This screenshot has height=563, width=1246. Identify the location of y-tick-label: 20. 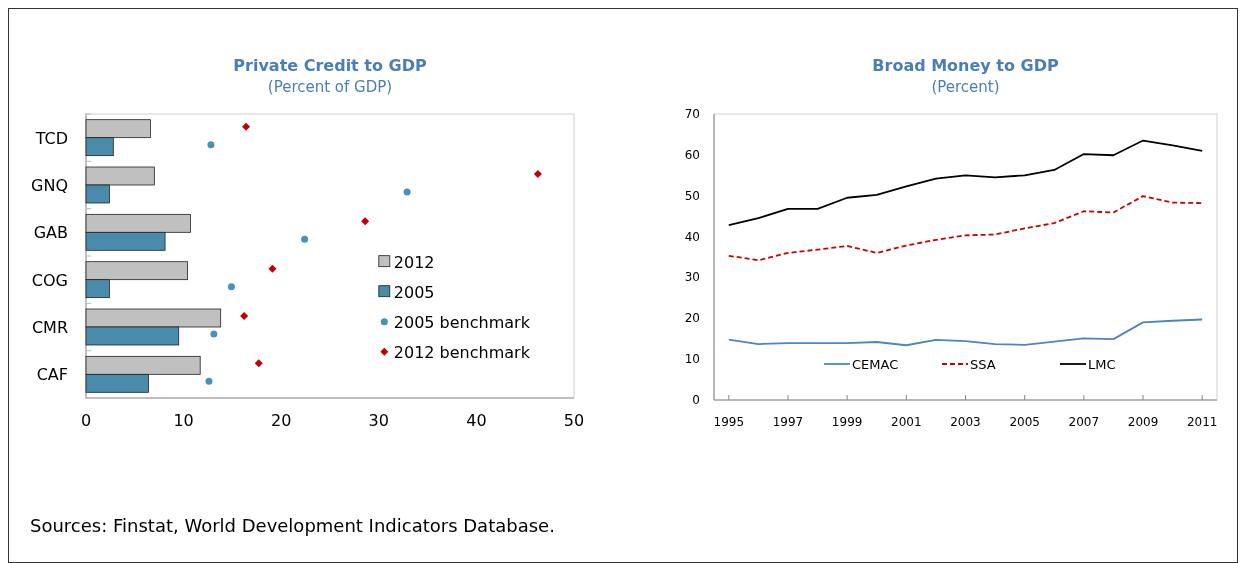
(692, 318).